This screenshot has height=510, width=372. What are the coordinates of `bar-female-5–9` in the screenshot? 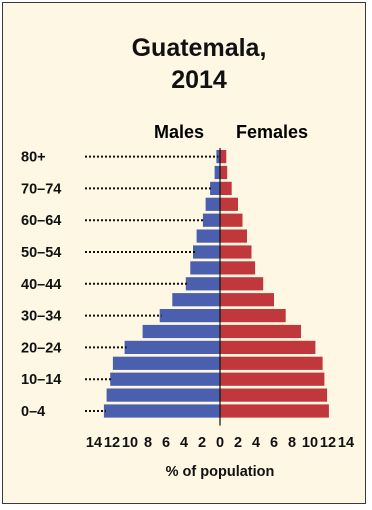 It's located at (274, 395).